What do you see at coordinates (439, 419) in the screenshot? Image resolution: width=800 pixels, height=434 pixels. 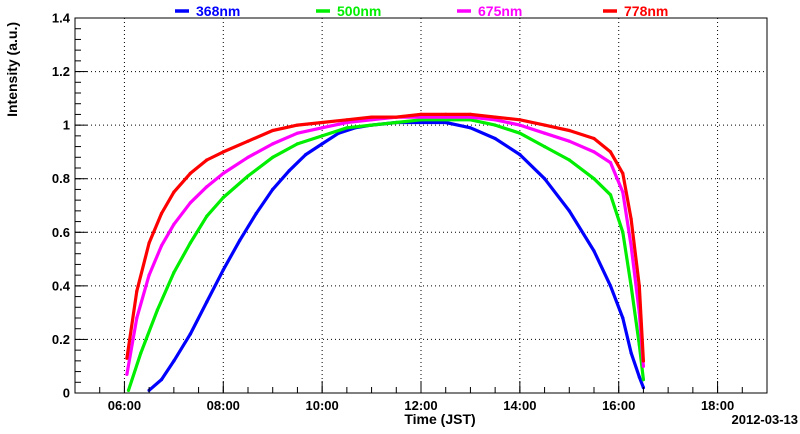 I see `x-axis-title: Time (JST)` at bounding box center [439, 419].